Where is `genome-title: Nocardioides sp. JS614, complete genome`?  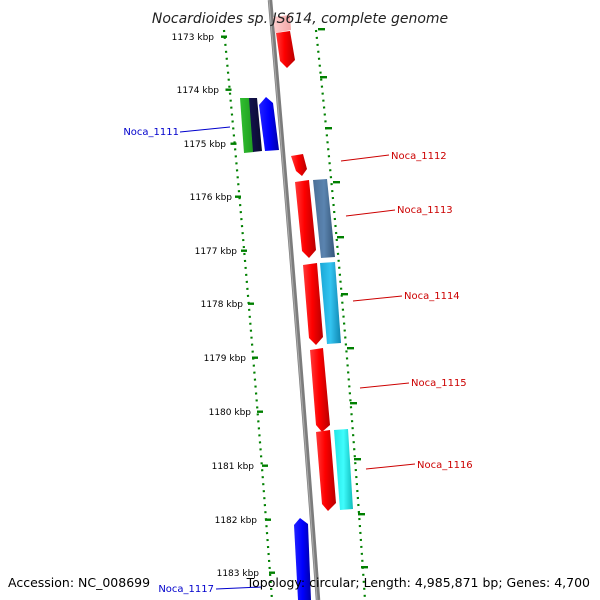 genome-title: Nocardioides sp. JS614, complete genome is located at coordinates (300, 19).